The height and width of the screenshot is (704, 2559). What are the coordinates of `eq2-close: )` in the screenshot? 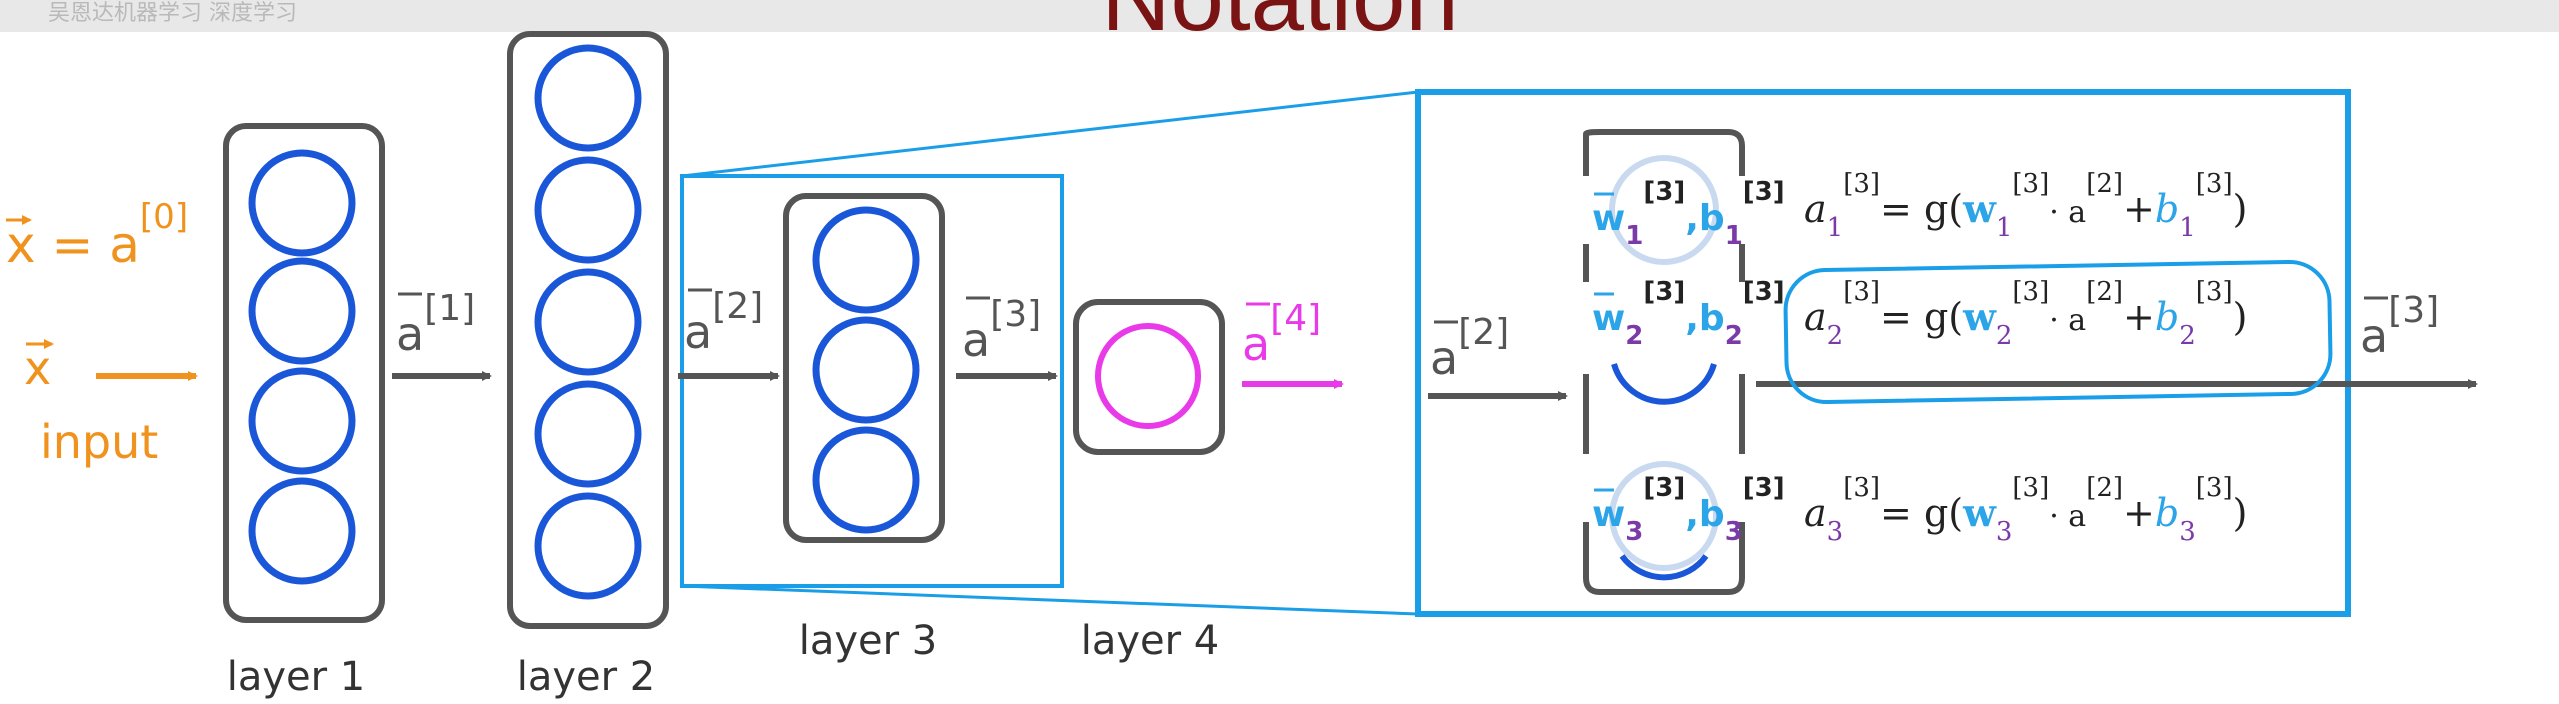 It's located at (2240, 317).